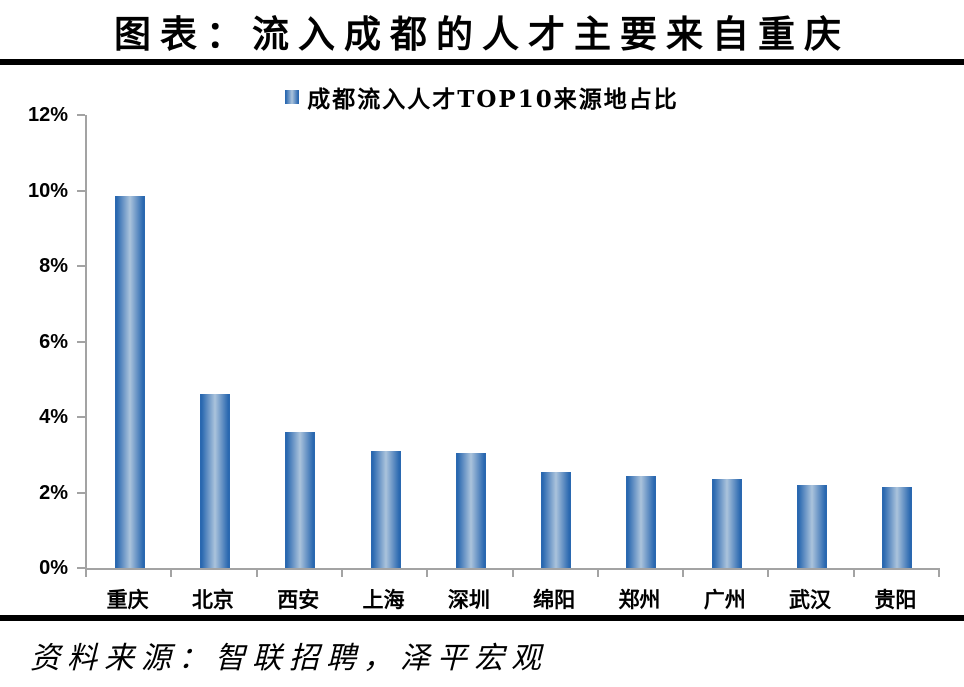  What do you see at coordinates (383, 599) in the screenshot?
I see `x-axis-label: 上海` at bounding box center [383, 599].